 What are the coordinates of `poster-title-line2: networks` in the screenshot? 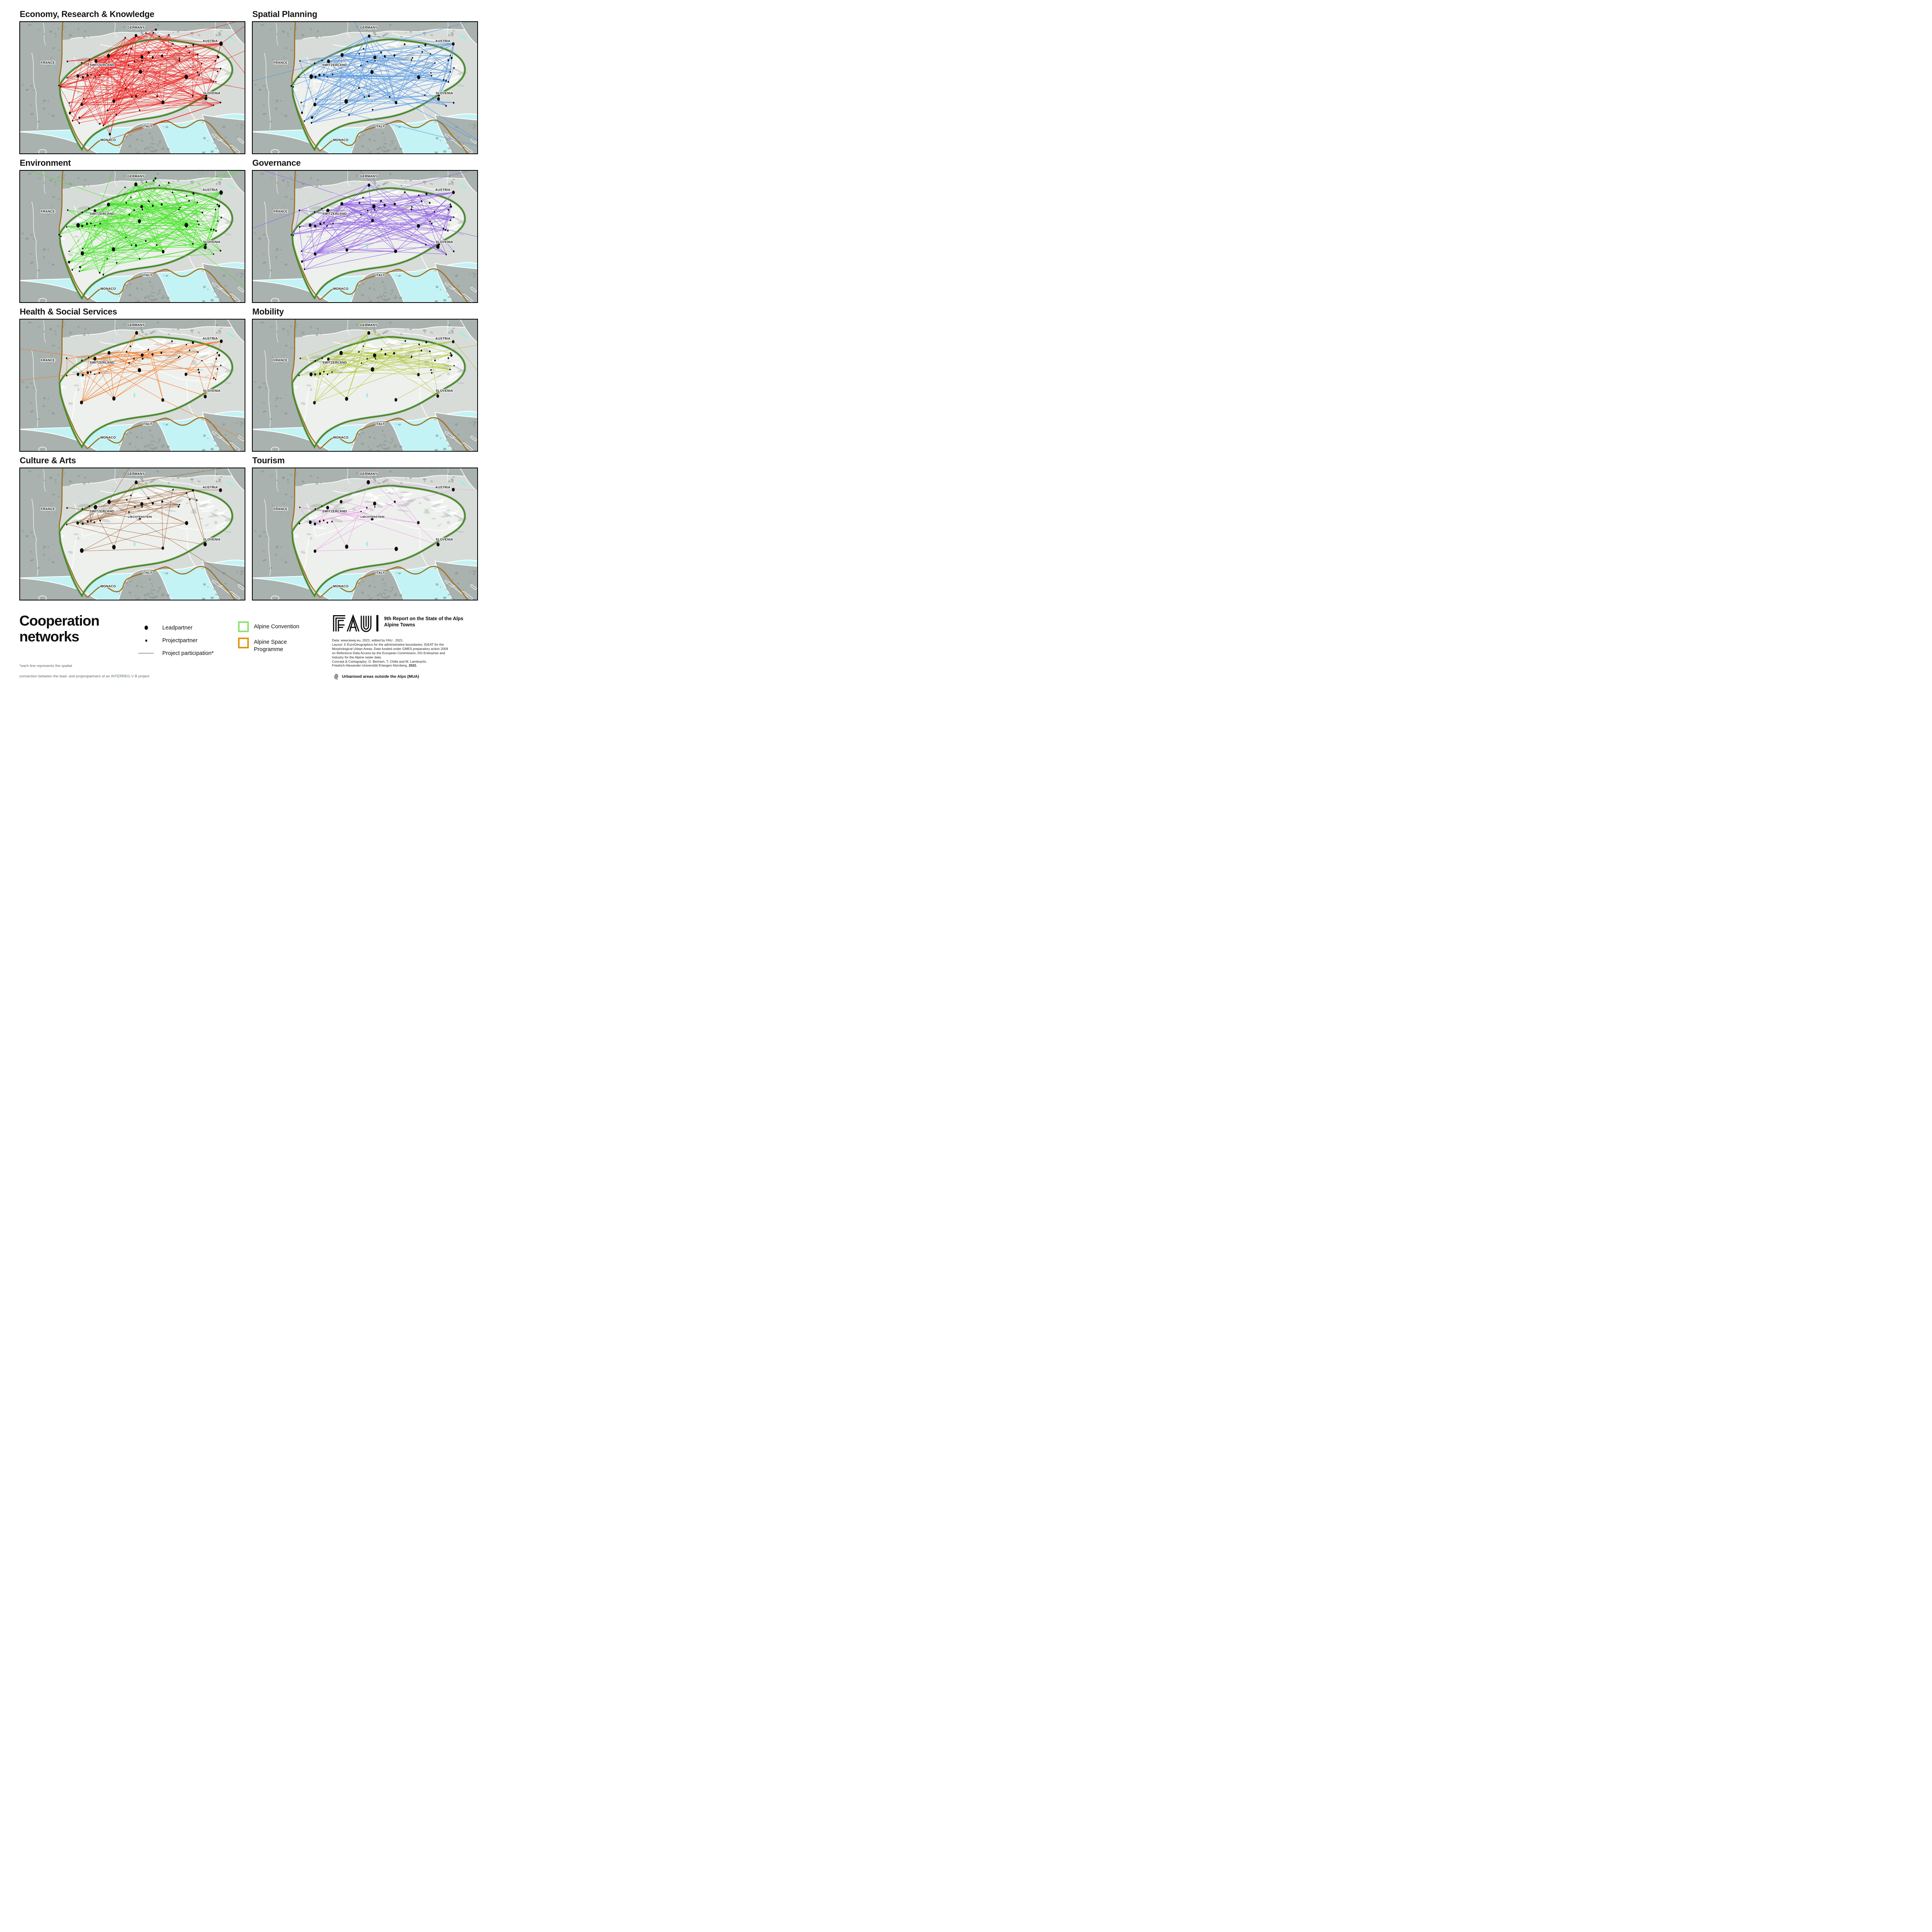 It's located at (49, 637).